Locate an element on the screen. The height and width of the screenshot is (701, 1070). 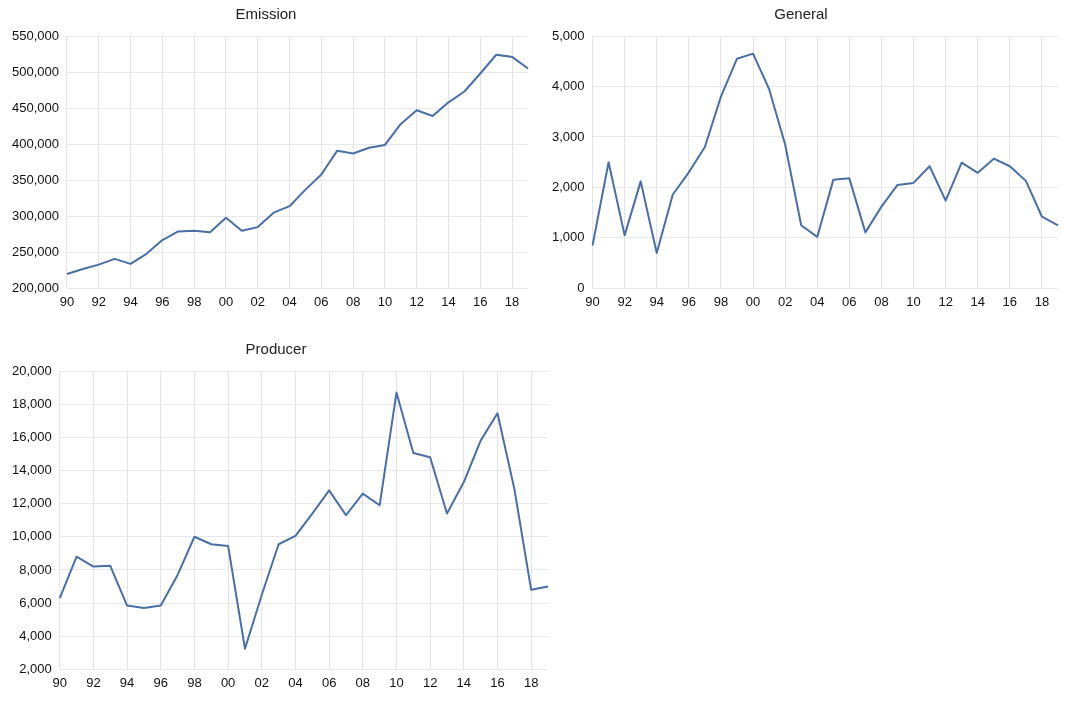
y-tick-label: 250,000 is located at coordinates (35, 251).